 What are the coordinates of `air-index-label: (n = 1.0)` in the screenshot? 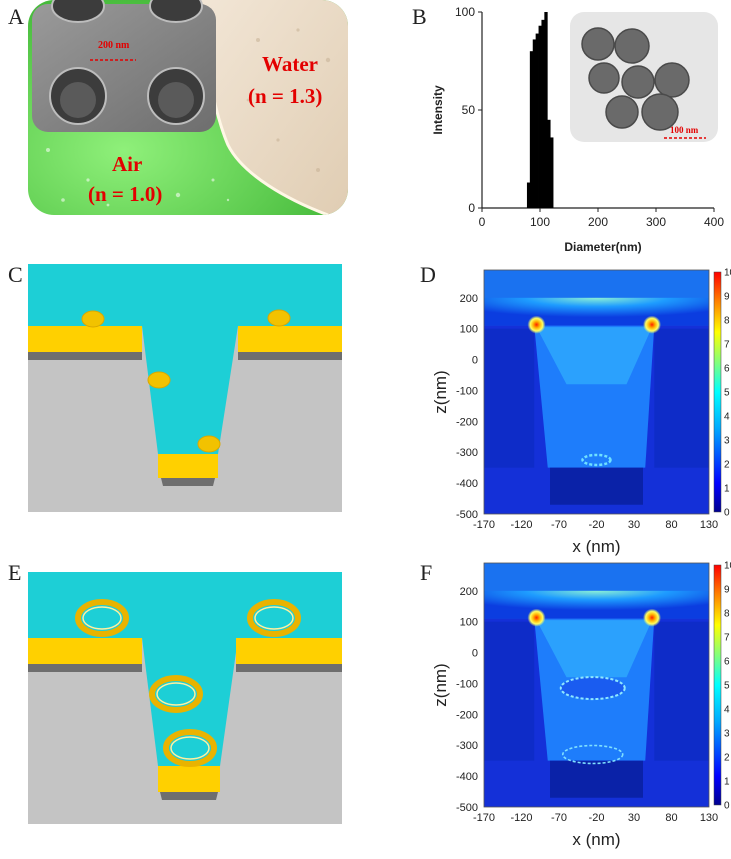 It's located at (125, 194).